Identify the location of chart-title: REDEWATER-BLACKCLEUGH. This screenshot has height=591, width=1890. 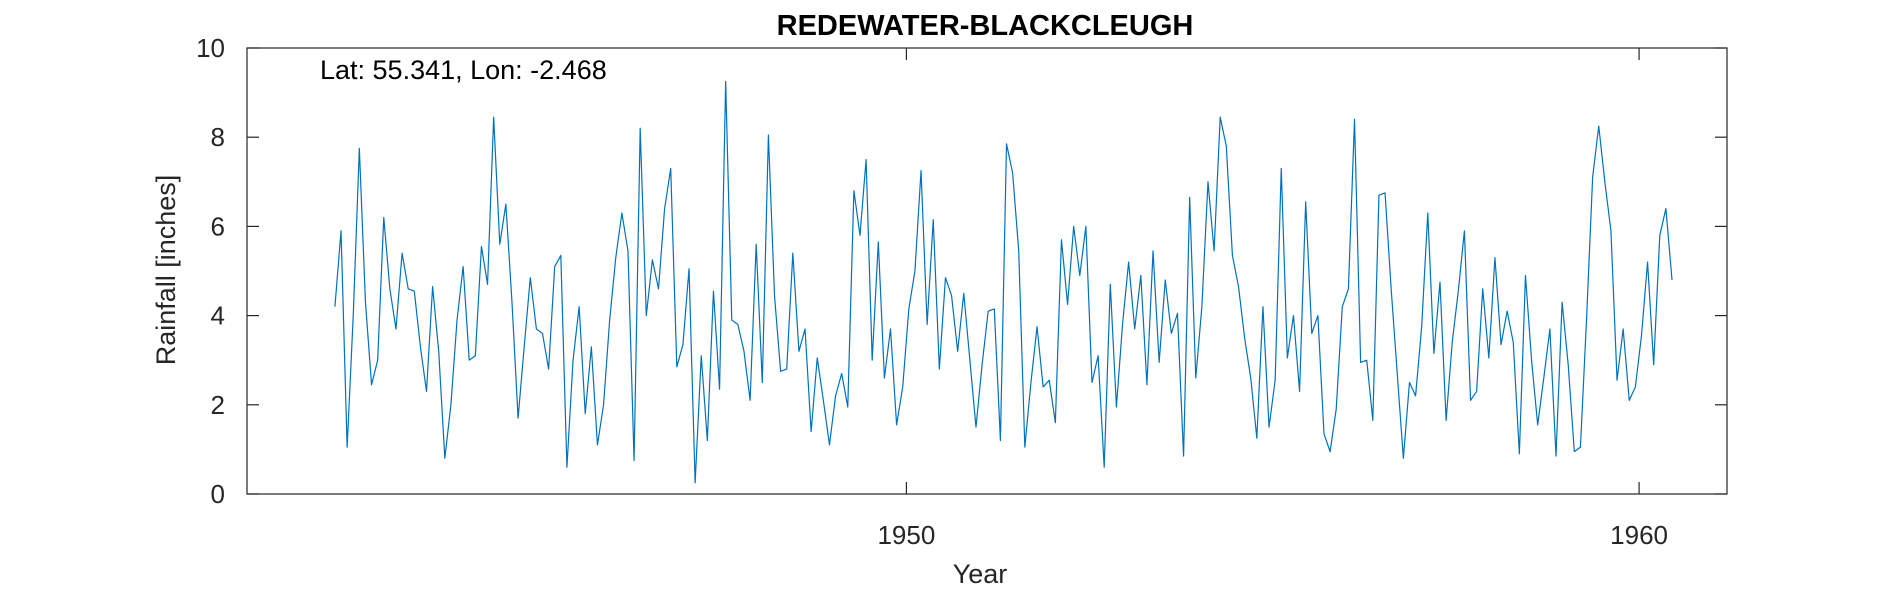
(985, 26).